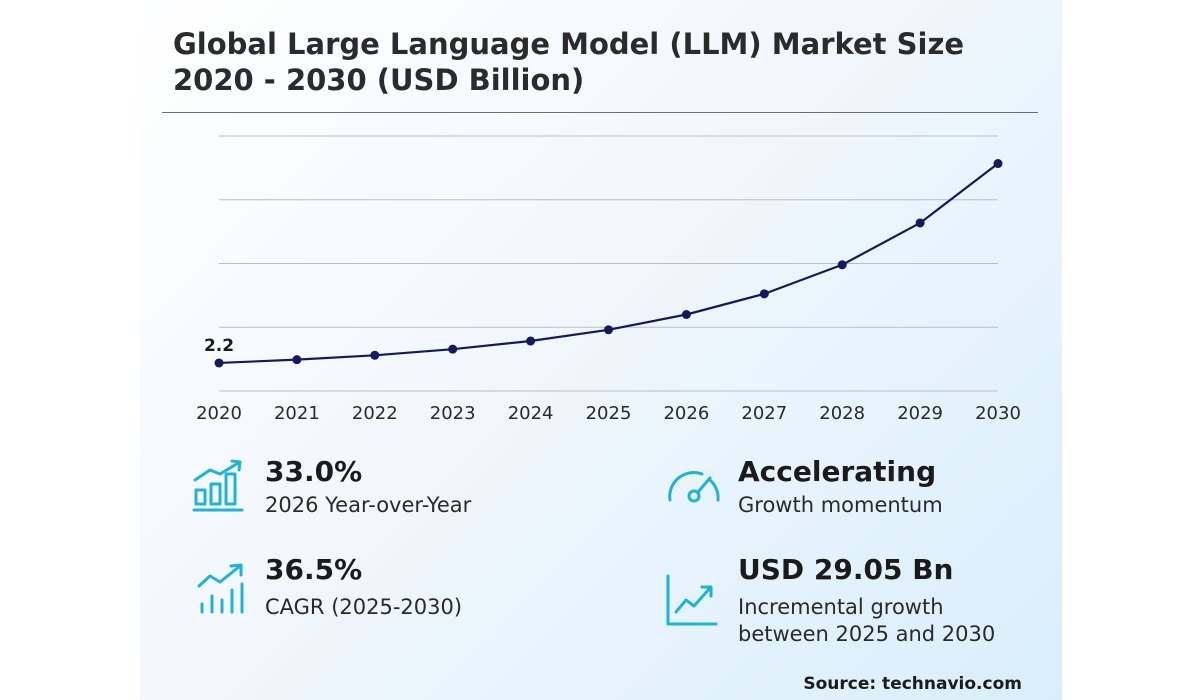  I want to click on x-tick-label: 2020, so click(219, 413).